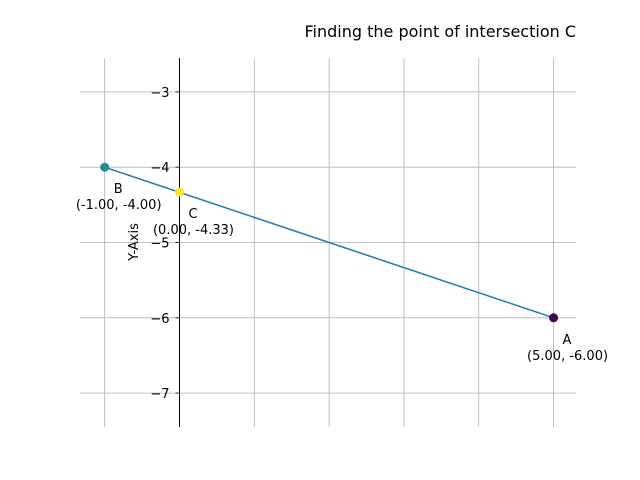 The width and height of the screenshot is (640, 480). What do you see at coordinates (159, 168) in the screenshot?
I see `y-tick-label: −4` at bounding box center [159, 168].